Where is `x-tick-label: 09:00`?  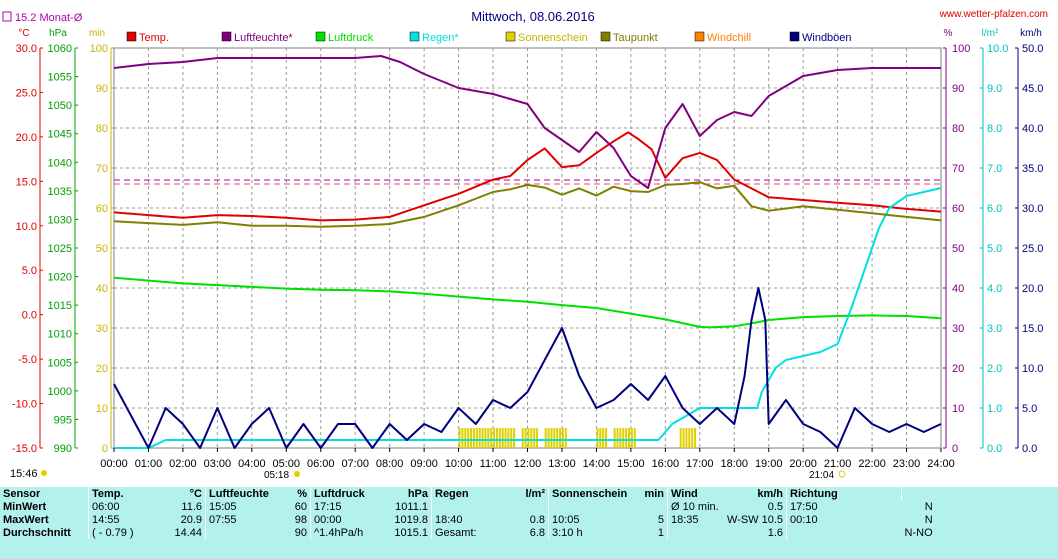
x-tick-label: 09:00 is located at coordinates (424, 464).